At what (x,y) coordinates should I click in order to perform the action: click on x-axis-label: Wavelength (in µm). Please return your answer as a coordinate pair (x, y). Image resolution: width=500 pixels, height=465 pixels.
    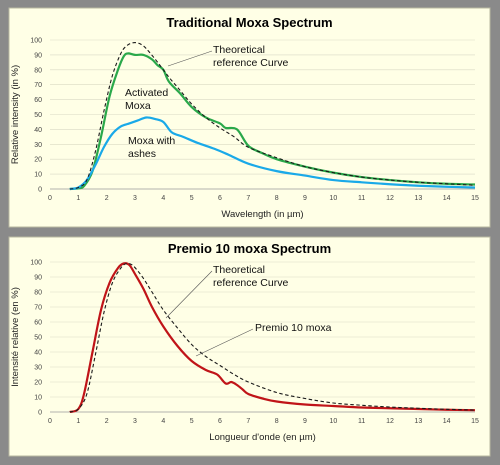
    Looking at the image, I should click on (262, 214).